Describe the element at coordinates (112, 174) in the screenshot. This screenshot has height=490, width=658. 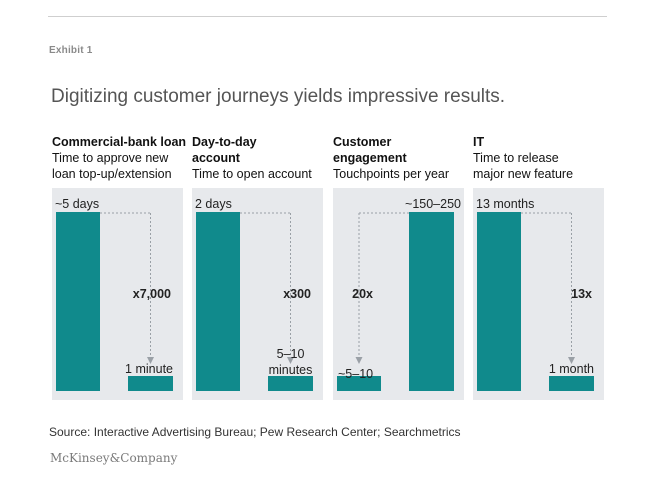
I see `panel-1-subtitle-line-2: loan top-up/extension` at that location.